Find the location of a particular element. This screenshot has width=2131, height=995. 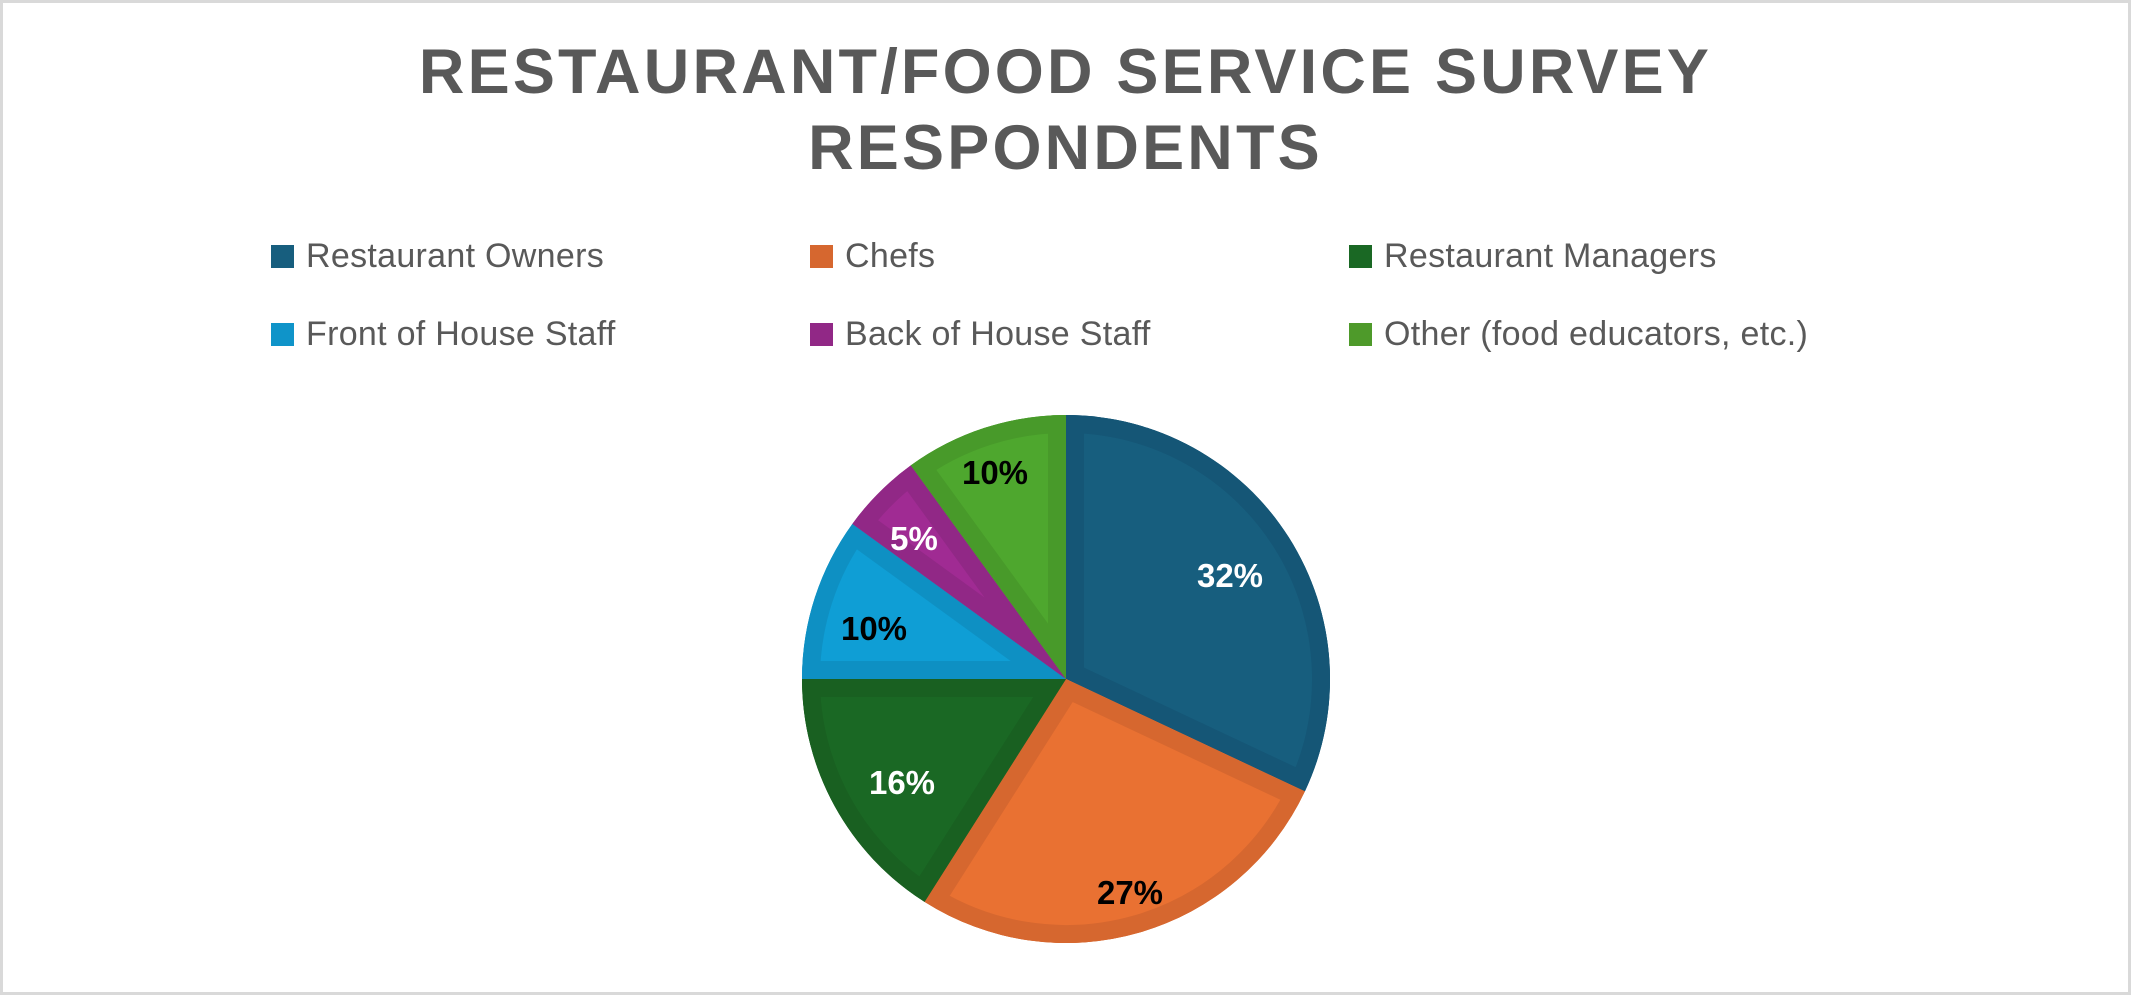

pie-slice-back-of-house-staff is located at coordinates (959, 572).